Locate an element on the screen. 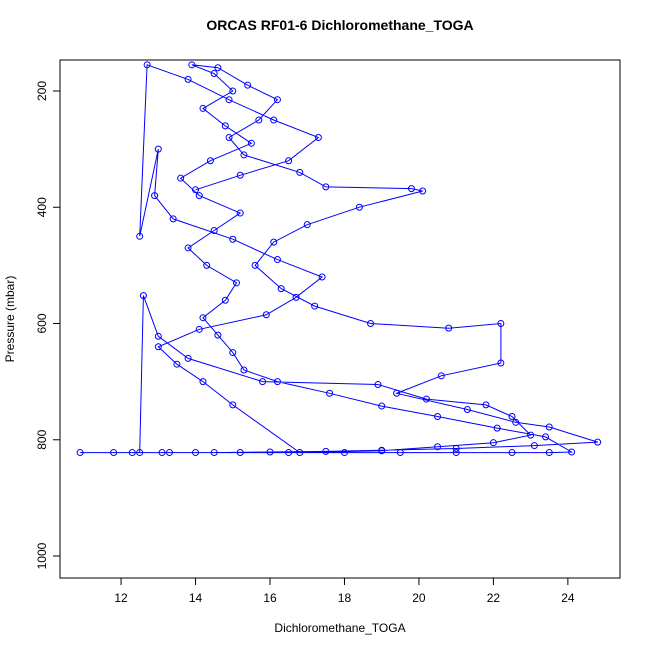  y-tick-label: 200 is located at coordinates (42, 91).